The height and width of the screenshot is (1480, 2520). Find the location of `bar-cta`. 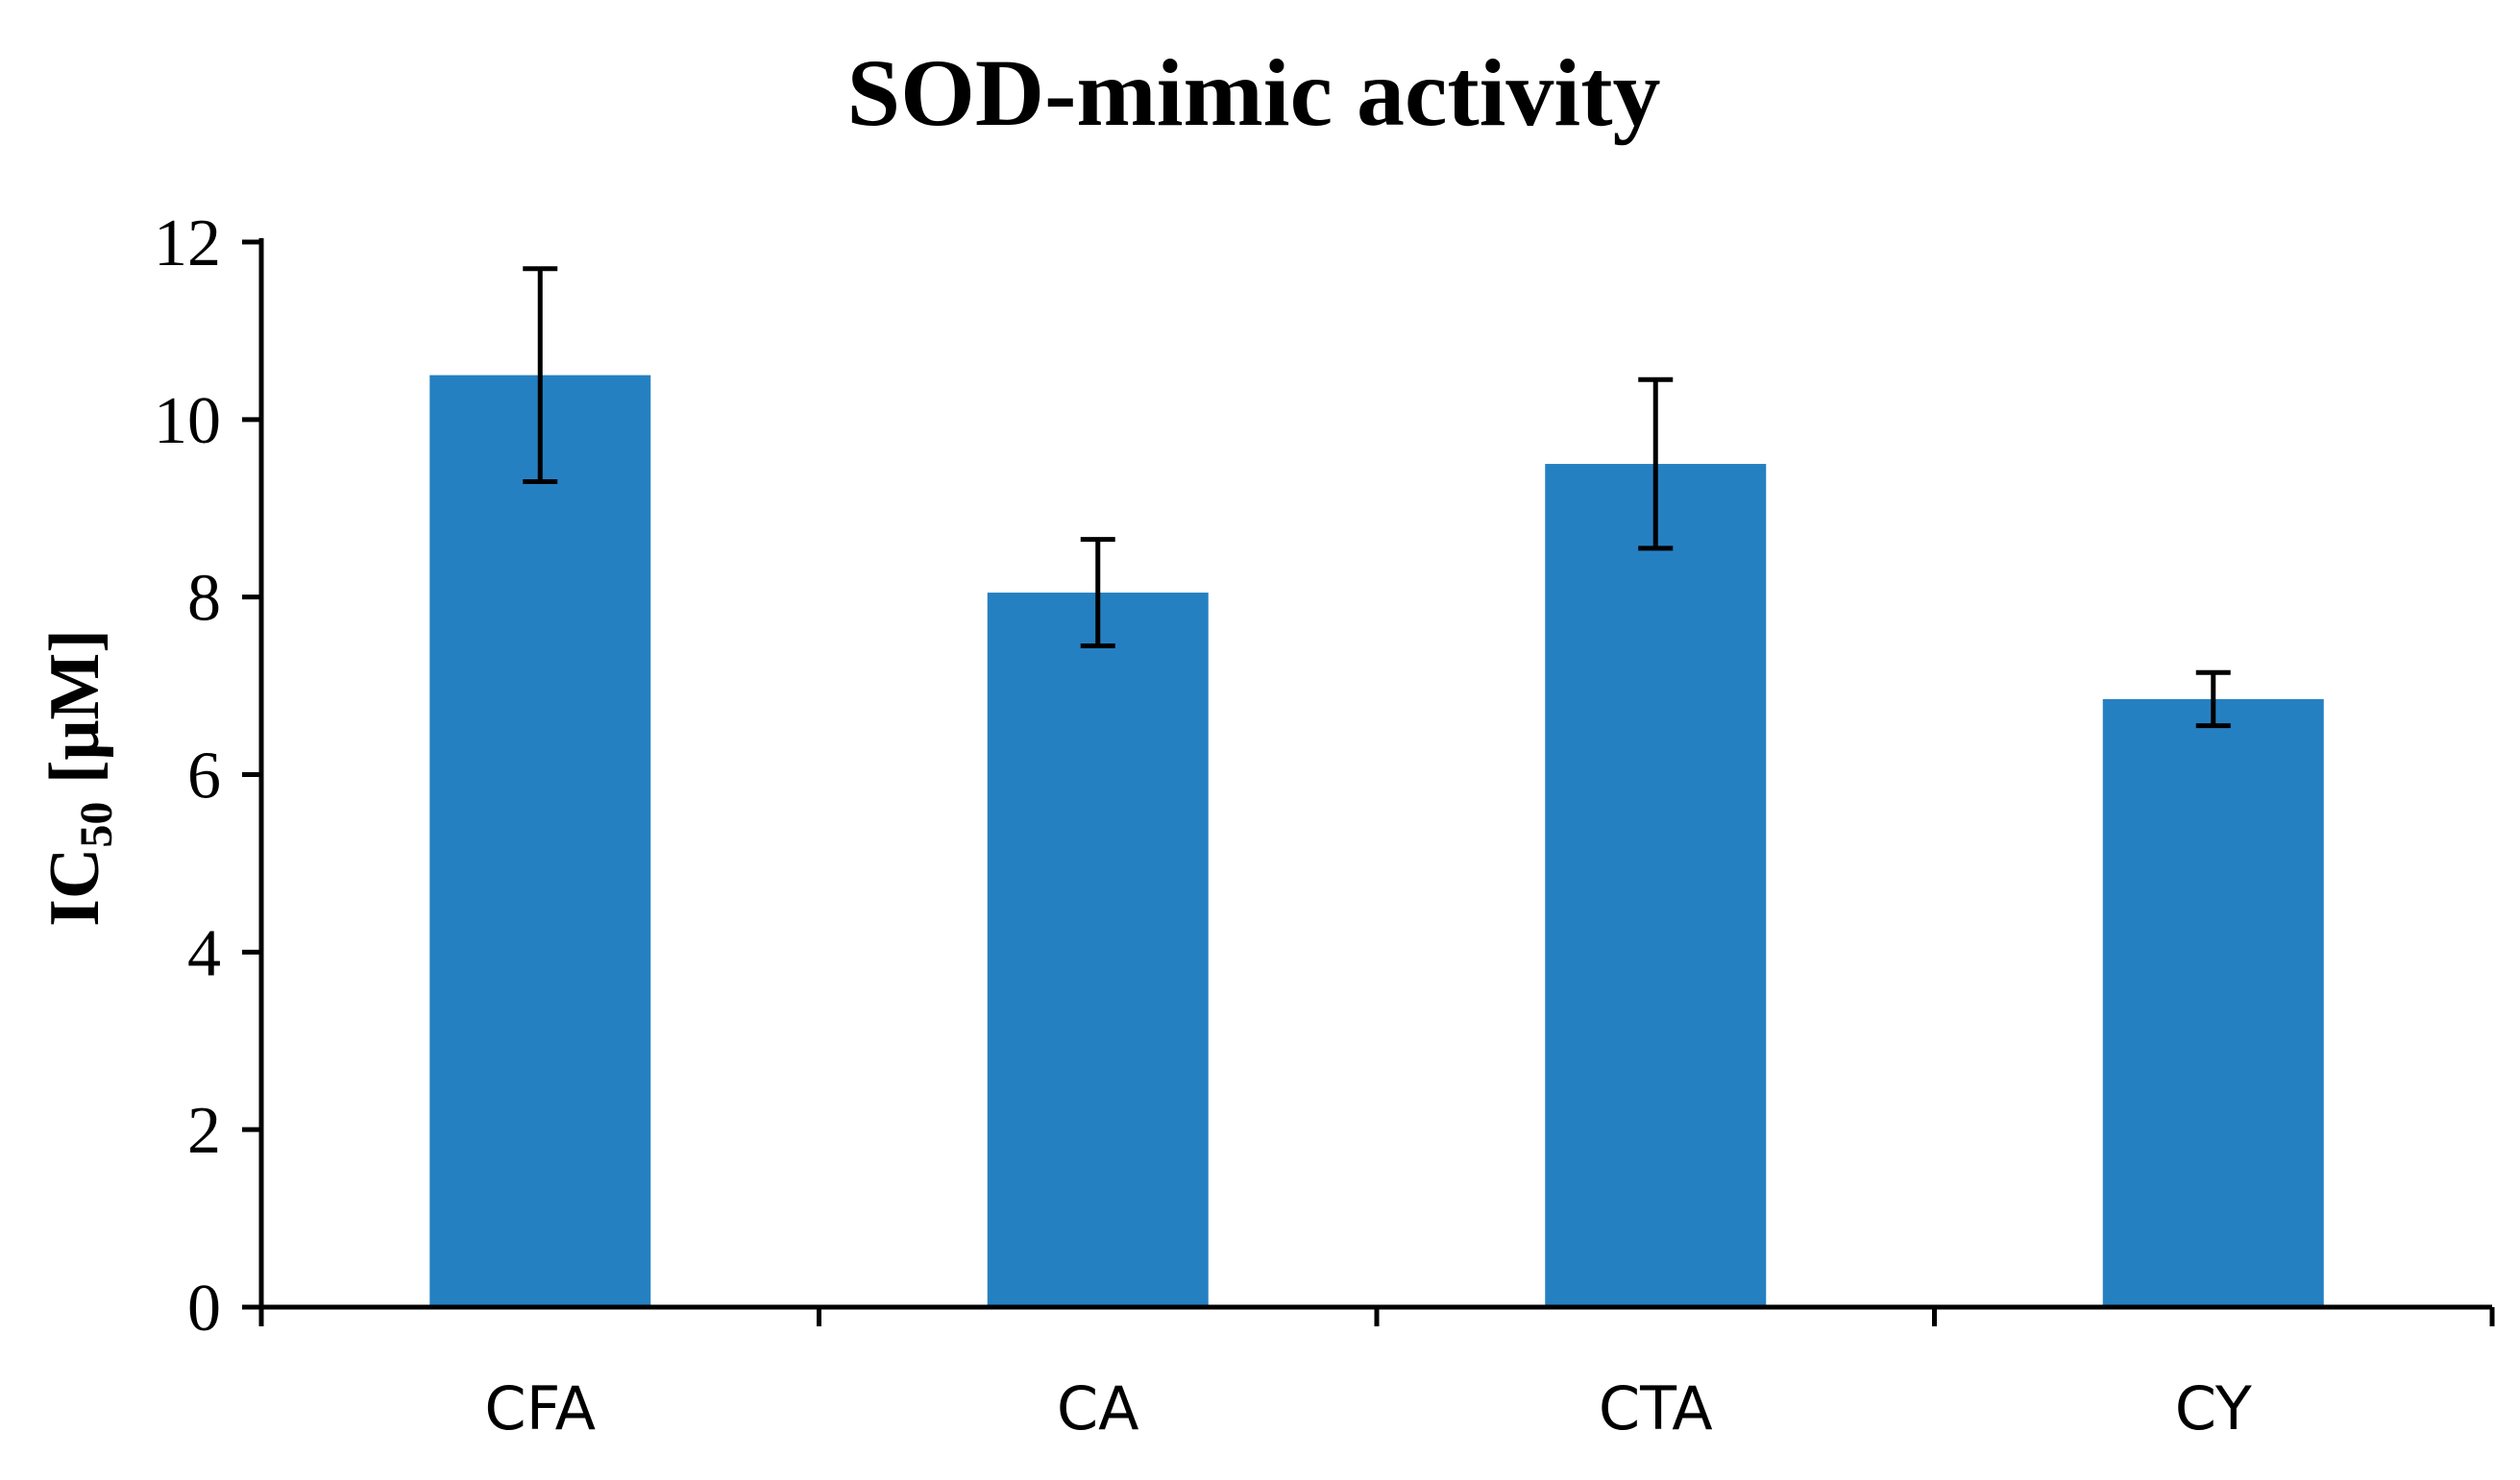

bar-cta is located at coordinates (1656, 886).